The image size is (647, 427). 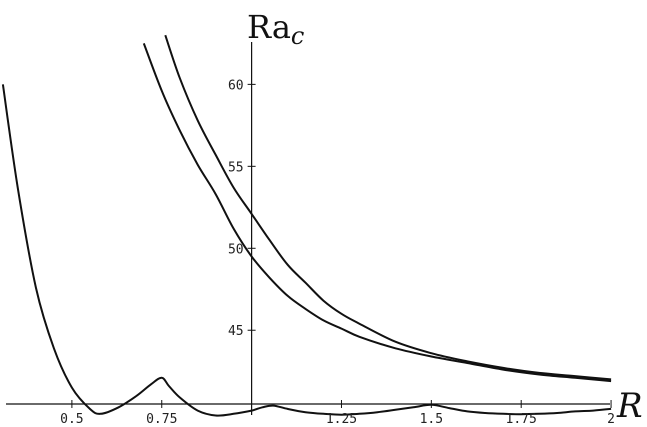 I want to click on x-tick-label: 1.5, so click(x=431, y=419).